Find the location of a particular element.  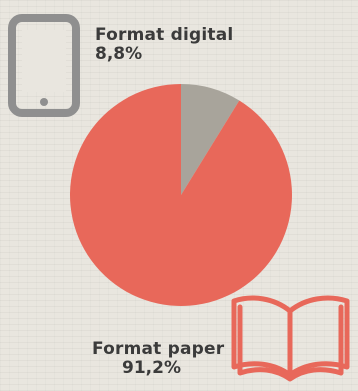

format-digital-label: Format digital 8,8% is located at coordinates (164, 45).